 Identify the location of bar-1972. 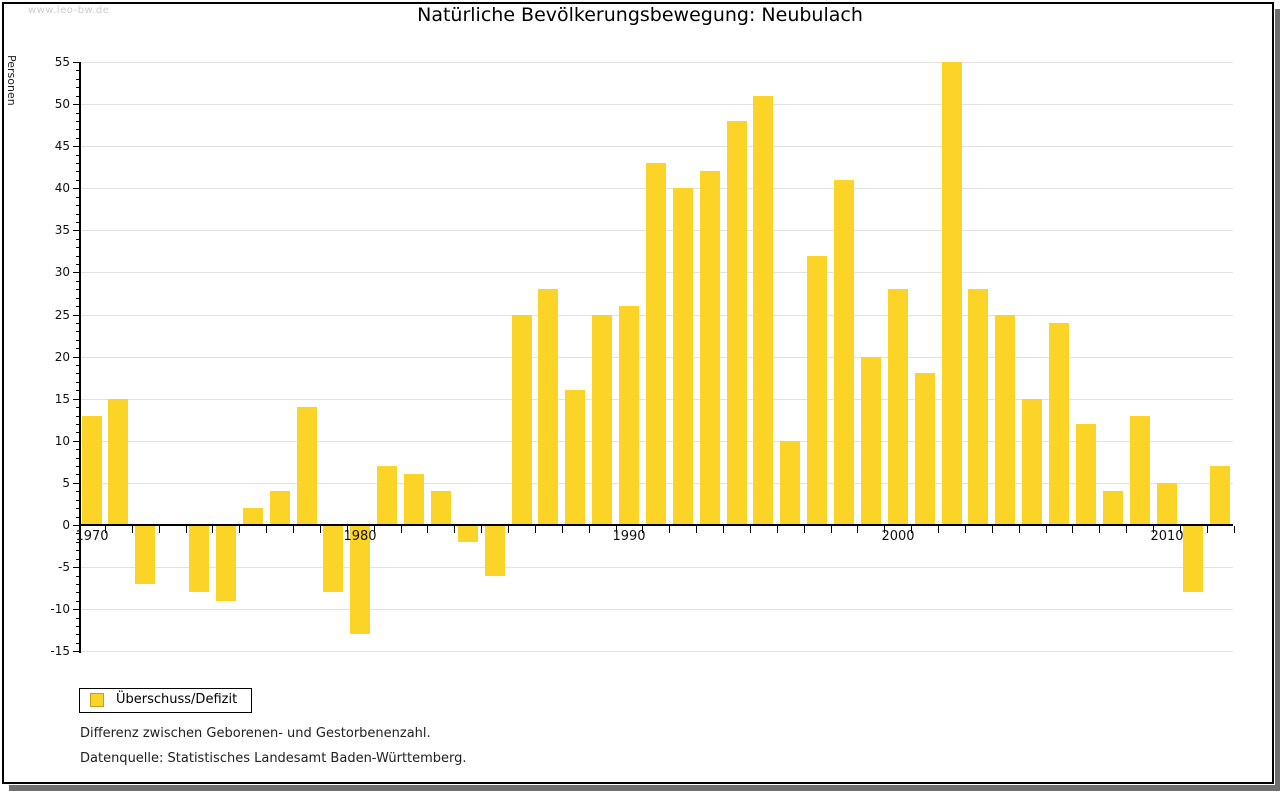
(145, 555).